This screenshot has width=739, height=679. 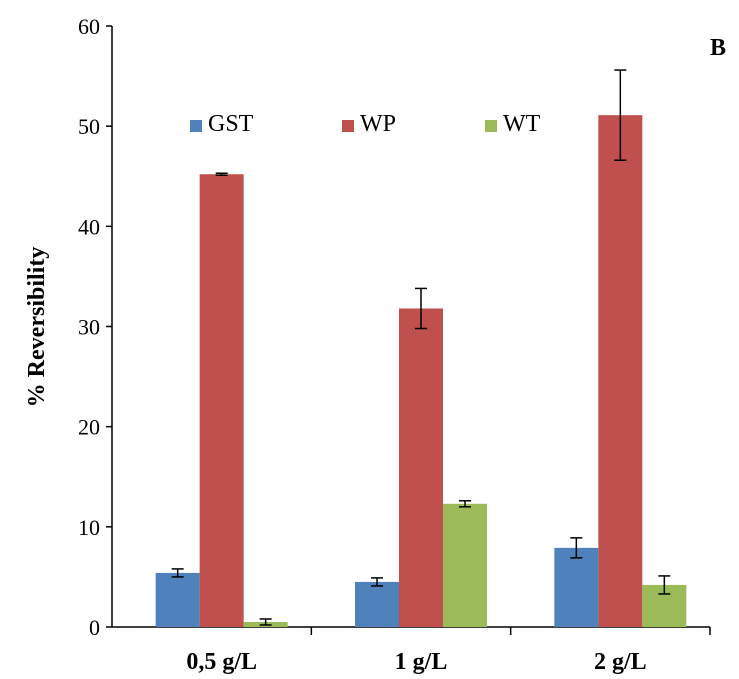 I want to click on y-tick-label: 60, so click(x=89, y=26).